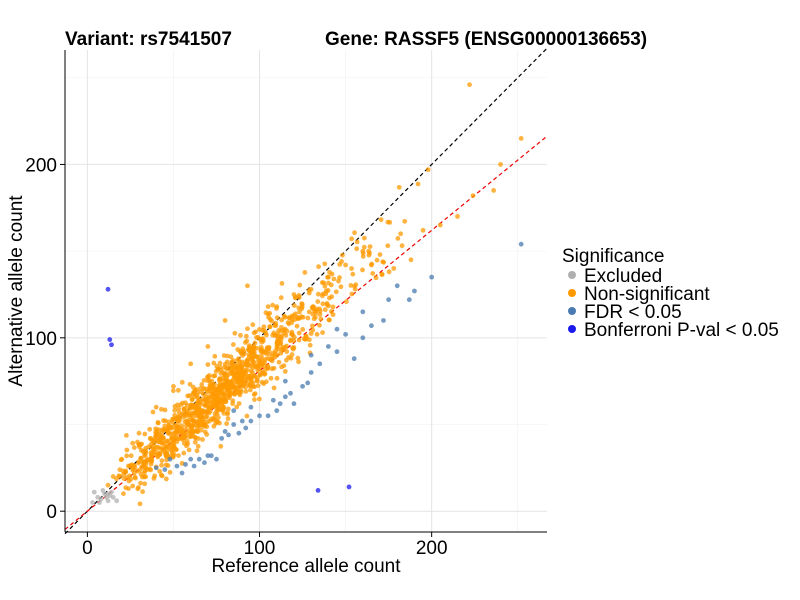 Image resolution: width=800 pixels, height=600 pixels. Describe the element at coordinates (623, 276) in the screenshot. I see `legend-label: Excluded` at that location.